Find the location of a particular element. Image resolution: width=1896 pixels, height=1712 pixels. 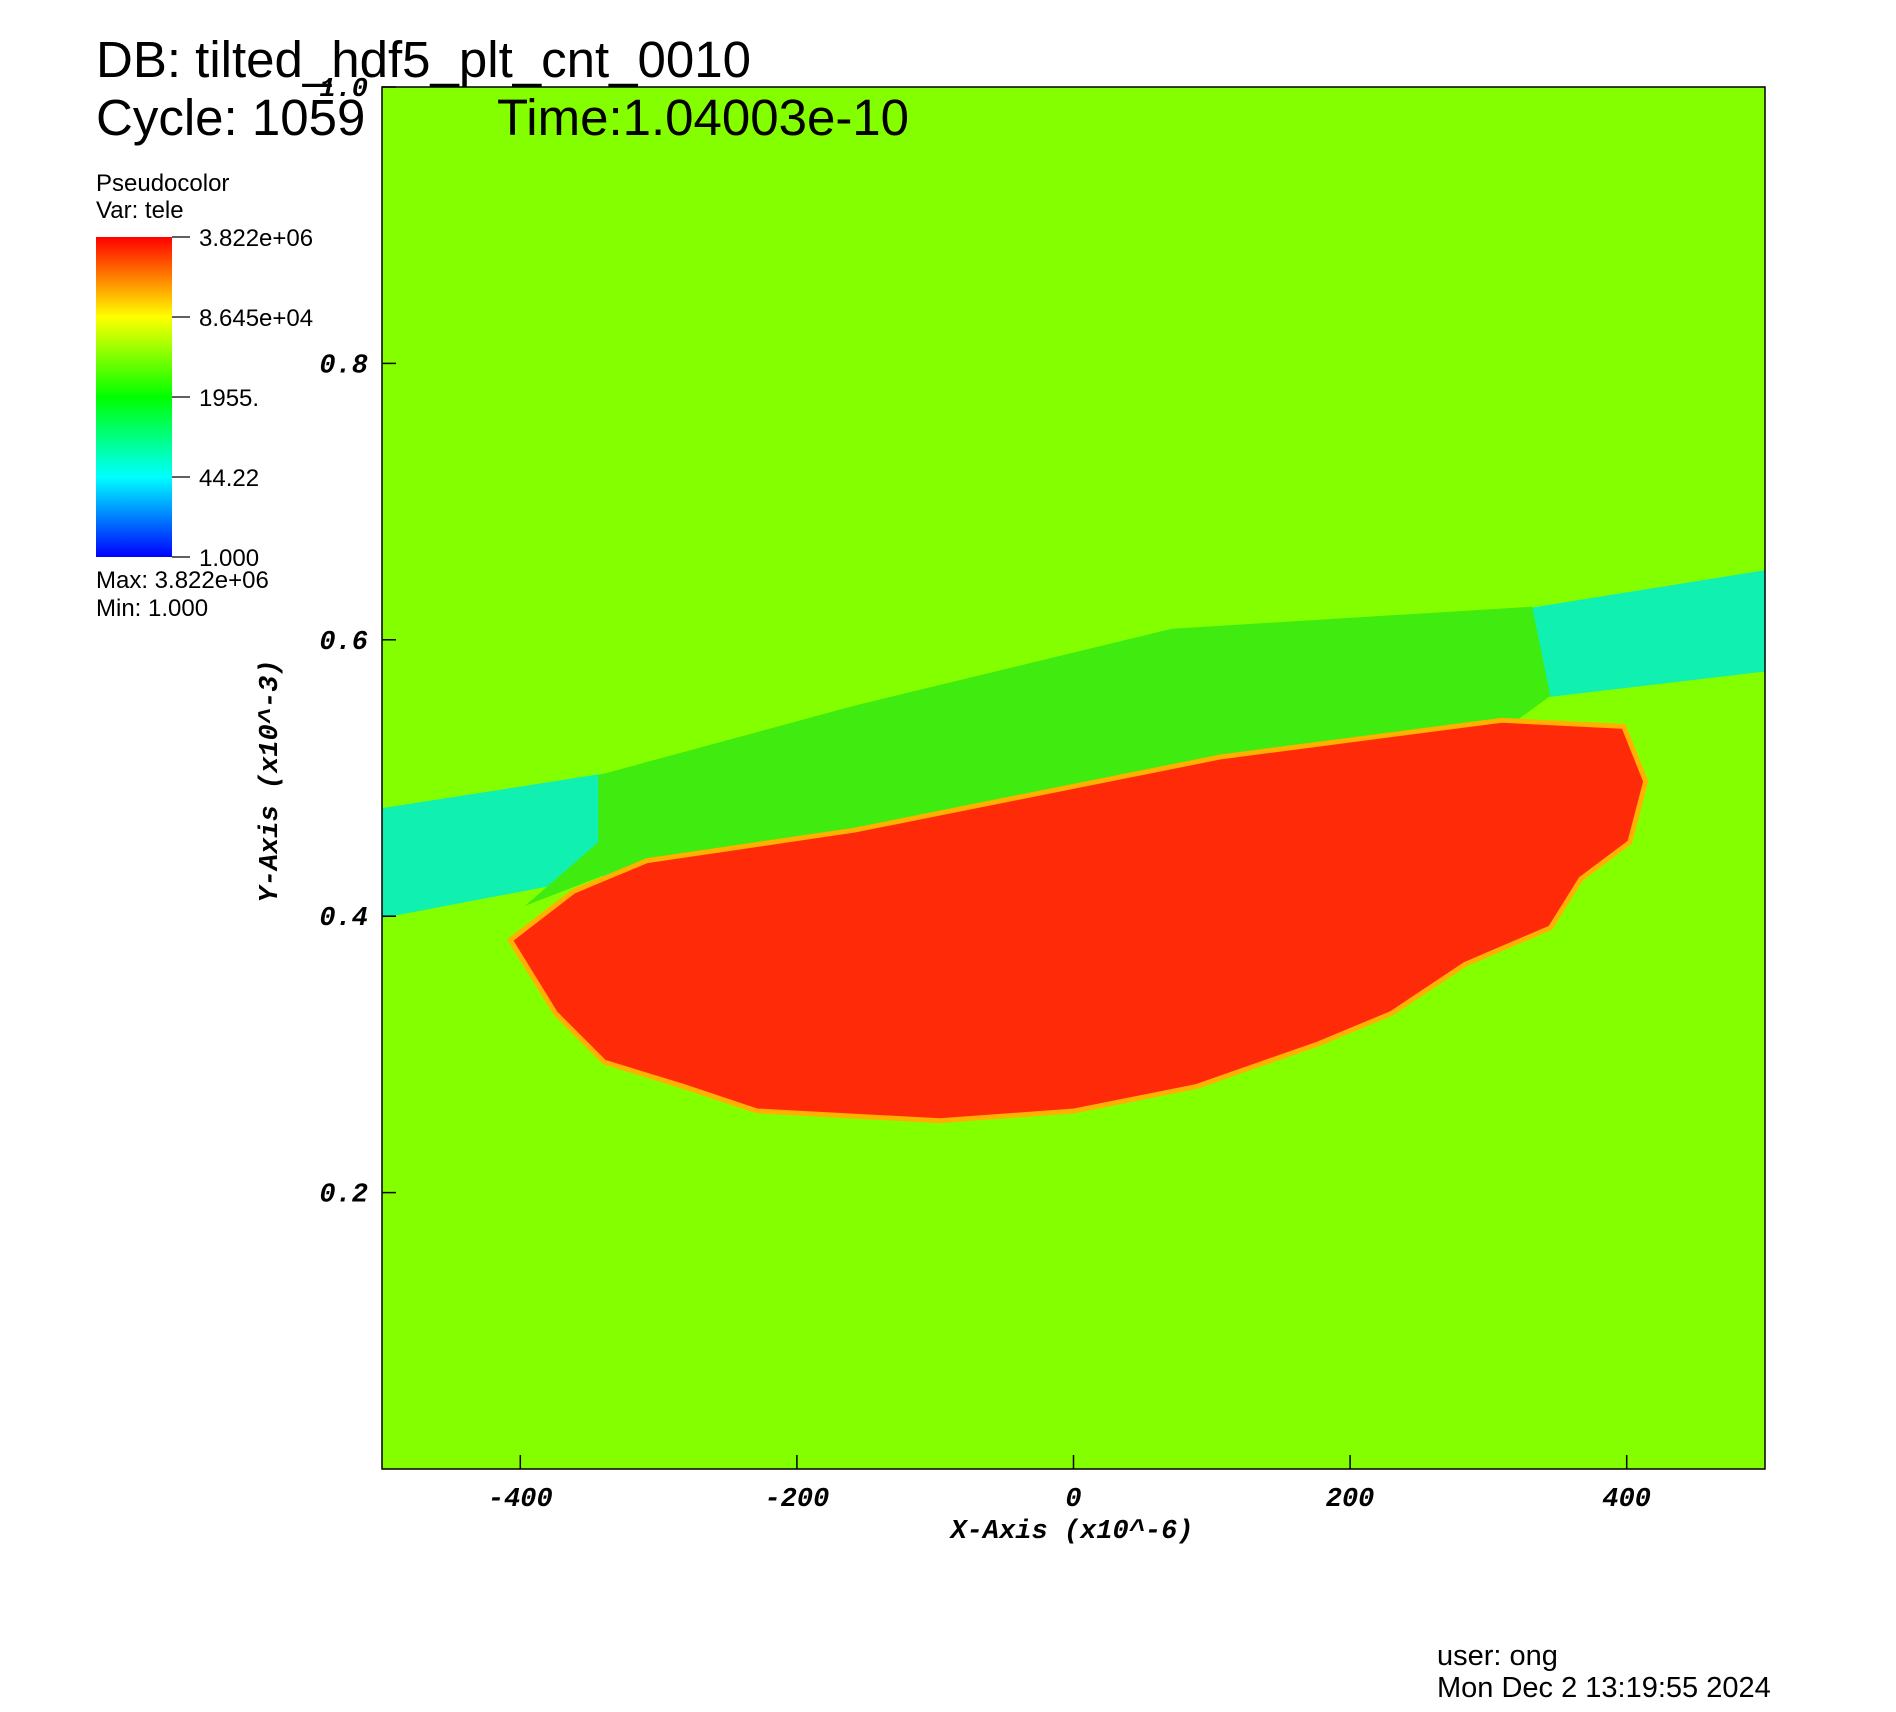

colorbar-tick-label: 3.822e+06 is located at coordinates (256, 238).